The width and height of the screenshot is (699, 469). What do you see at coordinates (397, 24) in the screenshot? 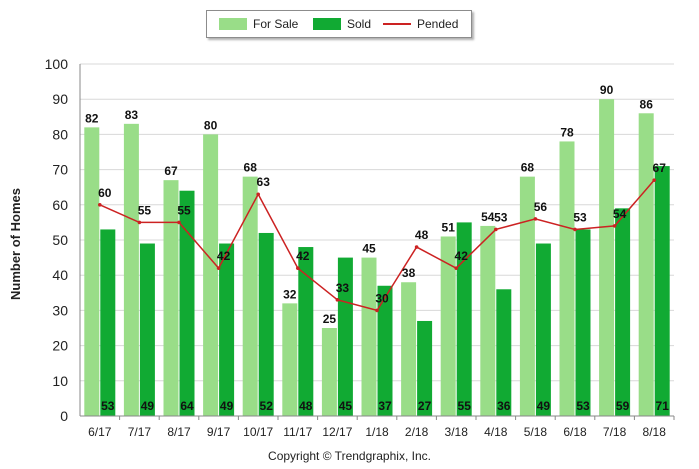
I see `legend-swatch-pended` at bounding box center [397, 24].